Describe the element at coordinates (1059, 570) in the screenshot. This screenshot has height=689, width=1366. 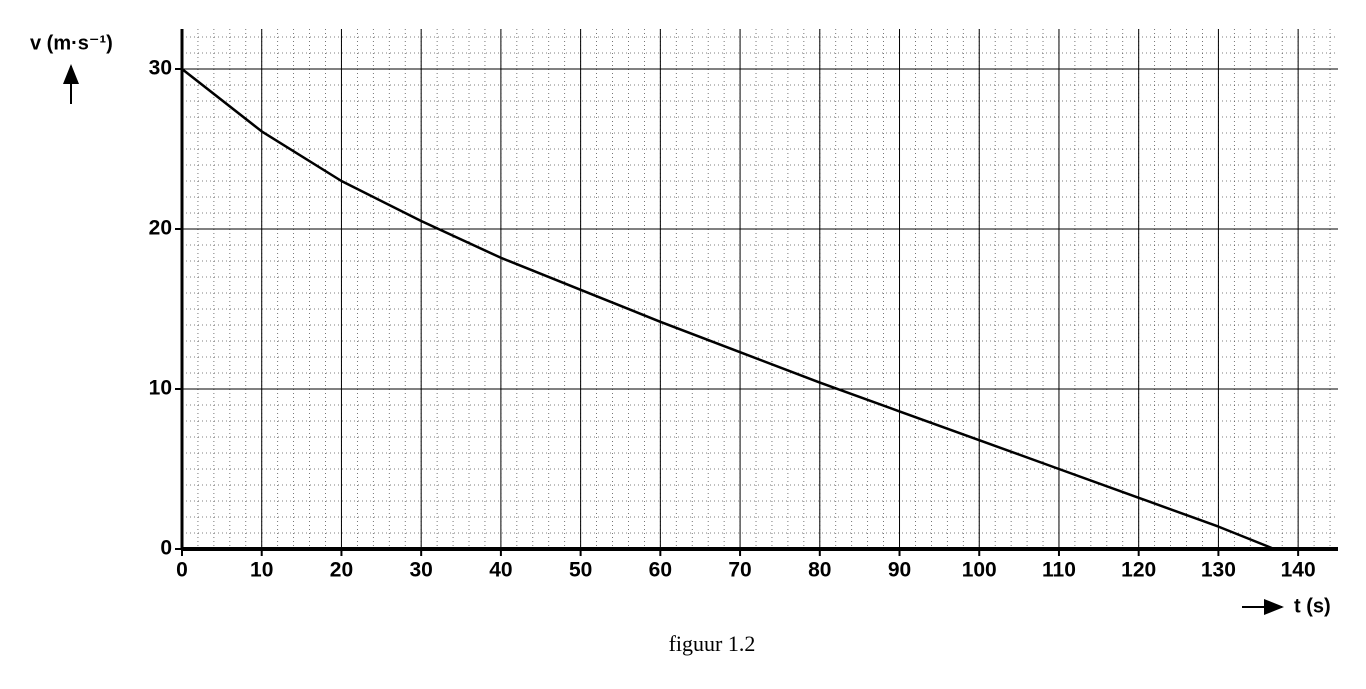
I see `x-tick-label: 110` at that location.